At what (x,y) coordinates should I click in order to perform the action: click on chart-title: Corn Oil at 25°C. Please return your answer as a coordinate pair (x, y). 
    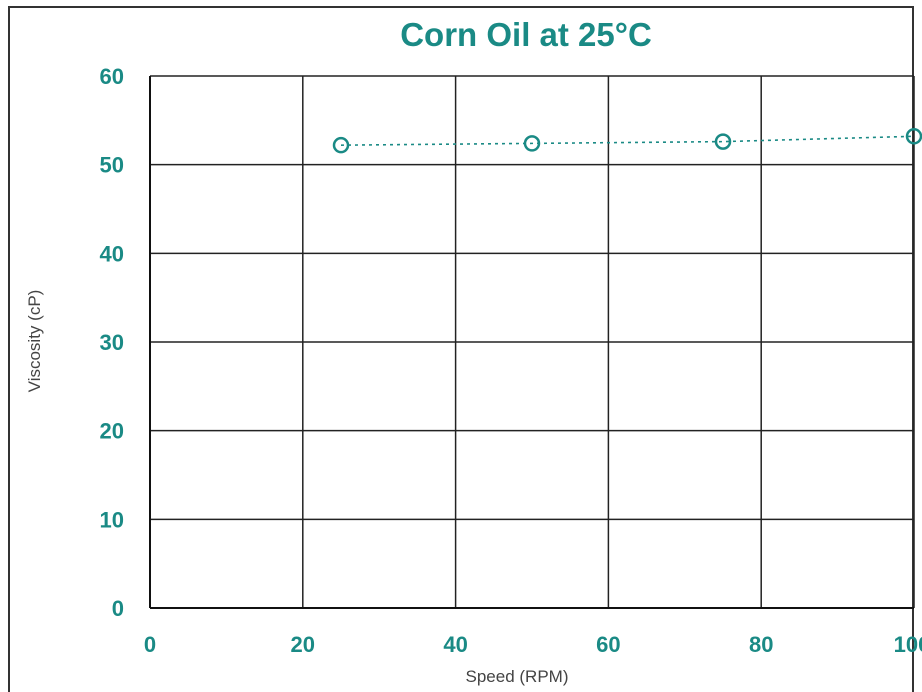
    Looking at the image, I should click on (526, 34).